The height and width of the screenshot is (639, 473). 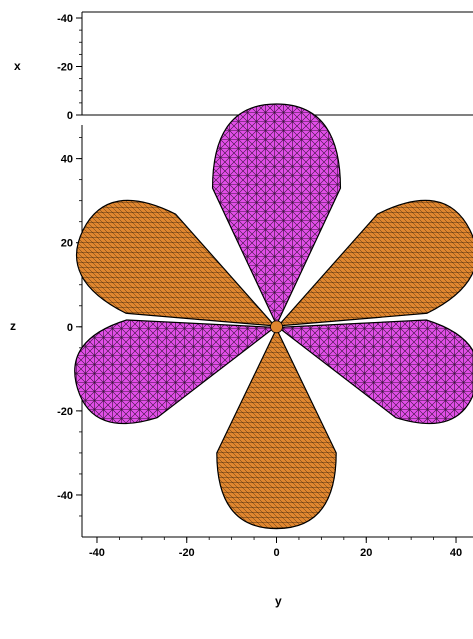 What do you see at coordinates (13, 326) in the screenshot?
I see `z-axis-label: z` at bounding box center [13, 326].